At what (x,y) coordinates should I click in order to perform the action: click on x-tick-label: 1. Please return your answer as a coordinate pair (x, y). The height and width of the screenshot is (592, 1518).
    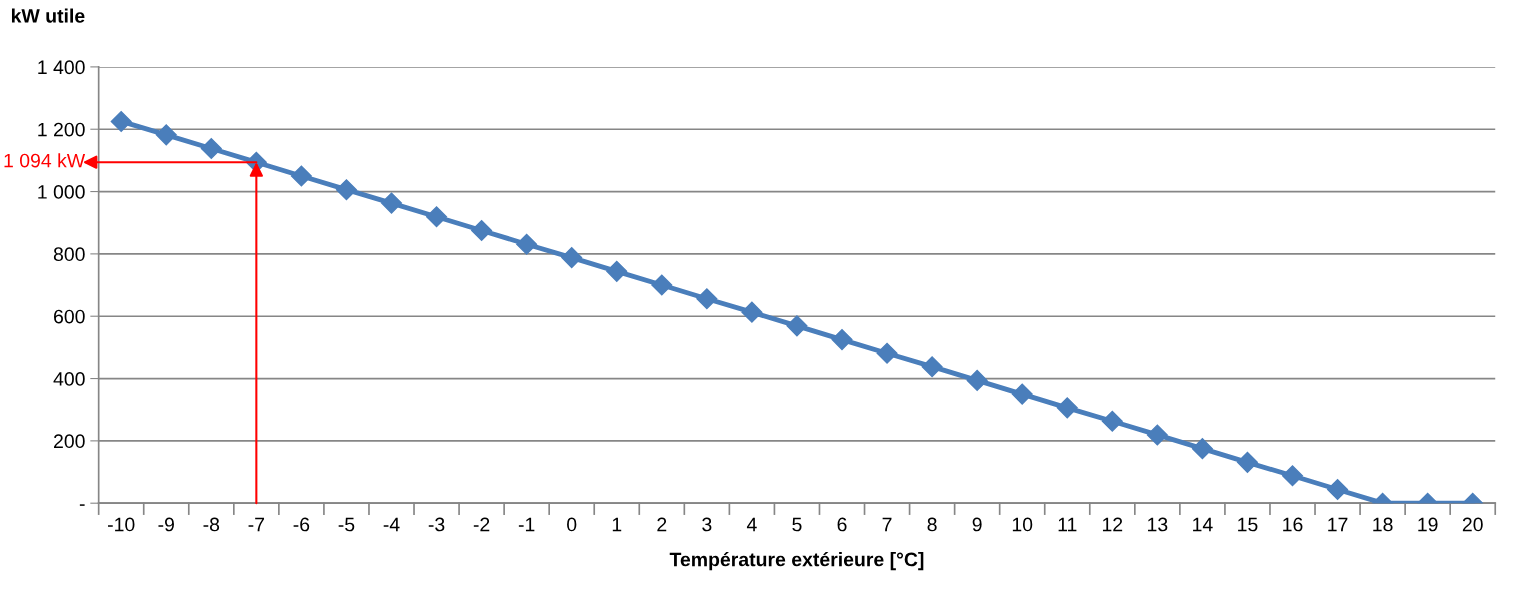
    Looking at the image, I should click on (617, 524).